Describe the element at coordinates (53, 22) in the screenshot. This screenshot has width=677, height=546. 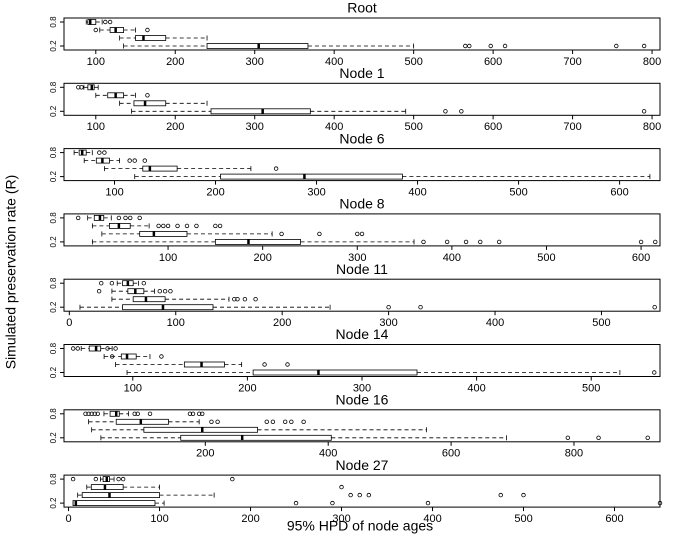
I see `y-tick-label: 0.8` at that location.